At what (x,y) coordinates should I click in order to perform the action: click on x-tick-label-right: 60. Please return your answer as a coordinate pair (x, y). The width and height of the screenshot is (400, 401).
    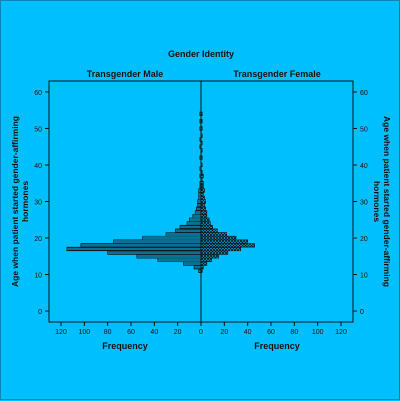
    Looking at the image, I should click on (271, 332).